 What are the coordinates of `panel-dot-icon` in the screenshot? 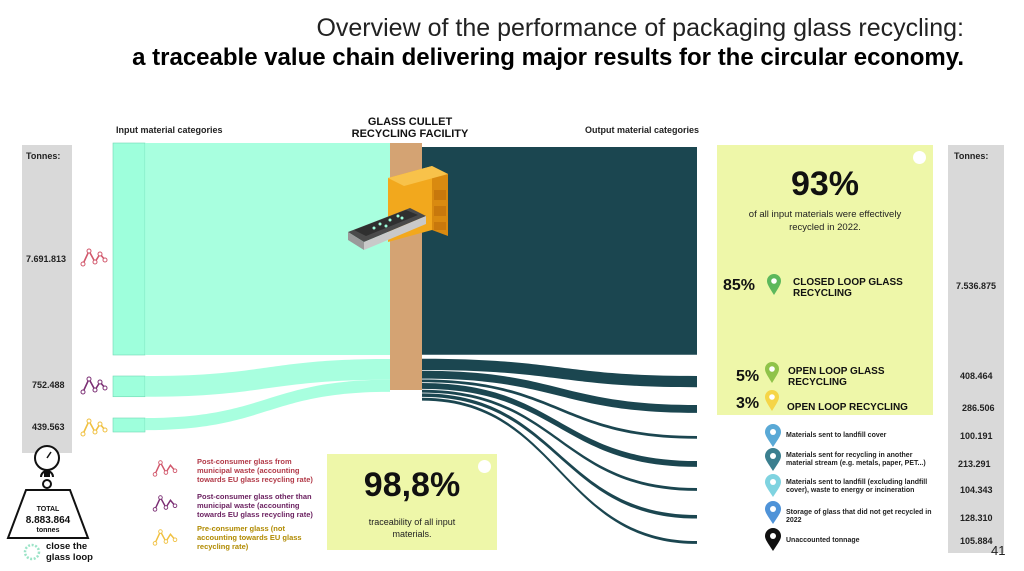 It's located at (919, 157).